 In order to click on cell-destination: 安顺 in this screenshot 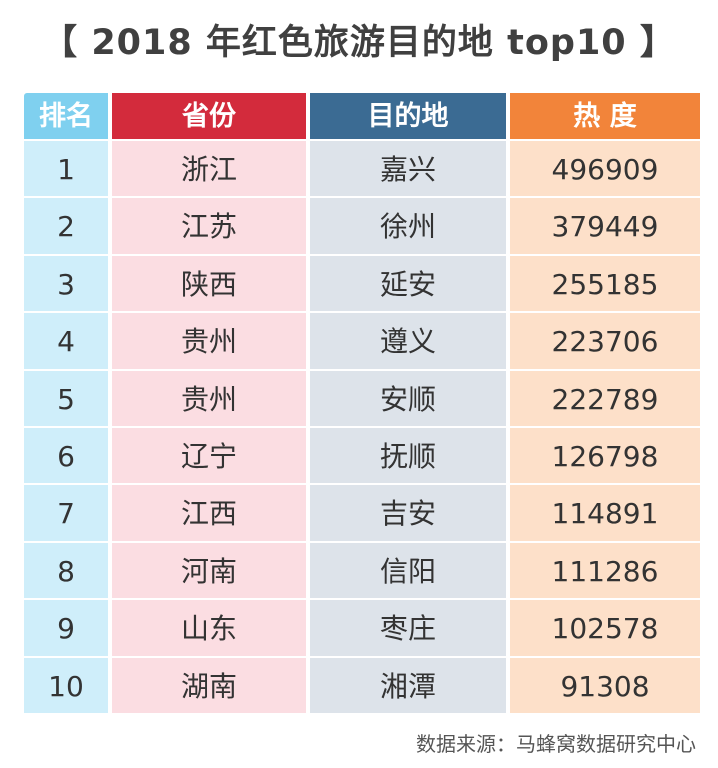, I will do `click(408, 399)`.